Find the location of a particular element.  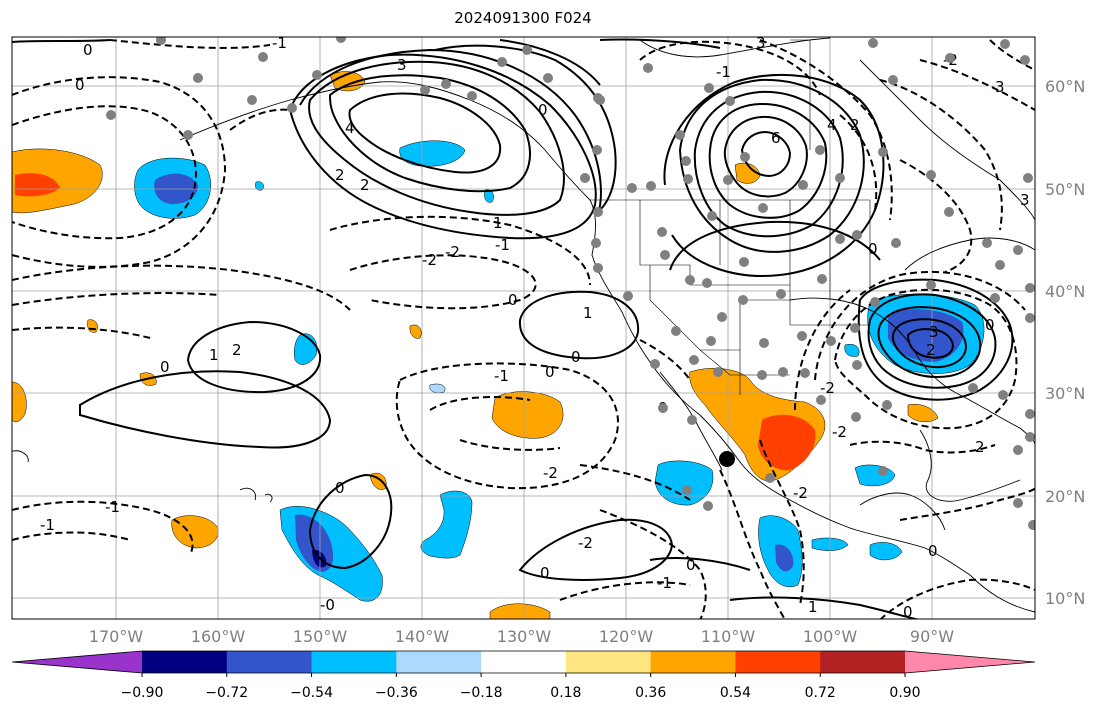

lon-label: 120°W is located at coordinates (626, 636).